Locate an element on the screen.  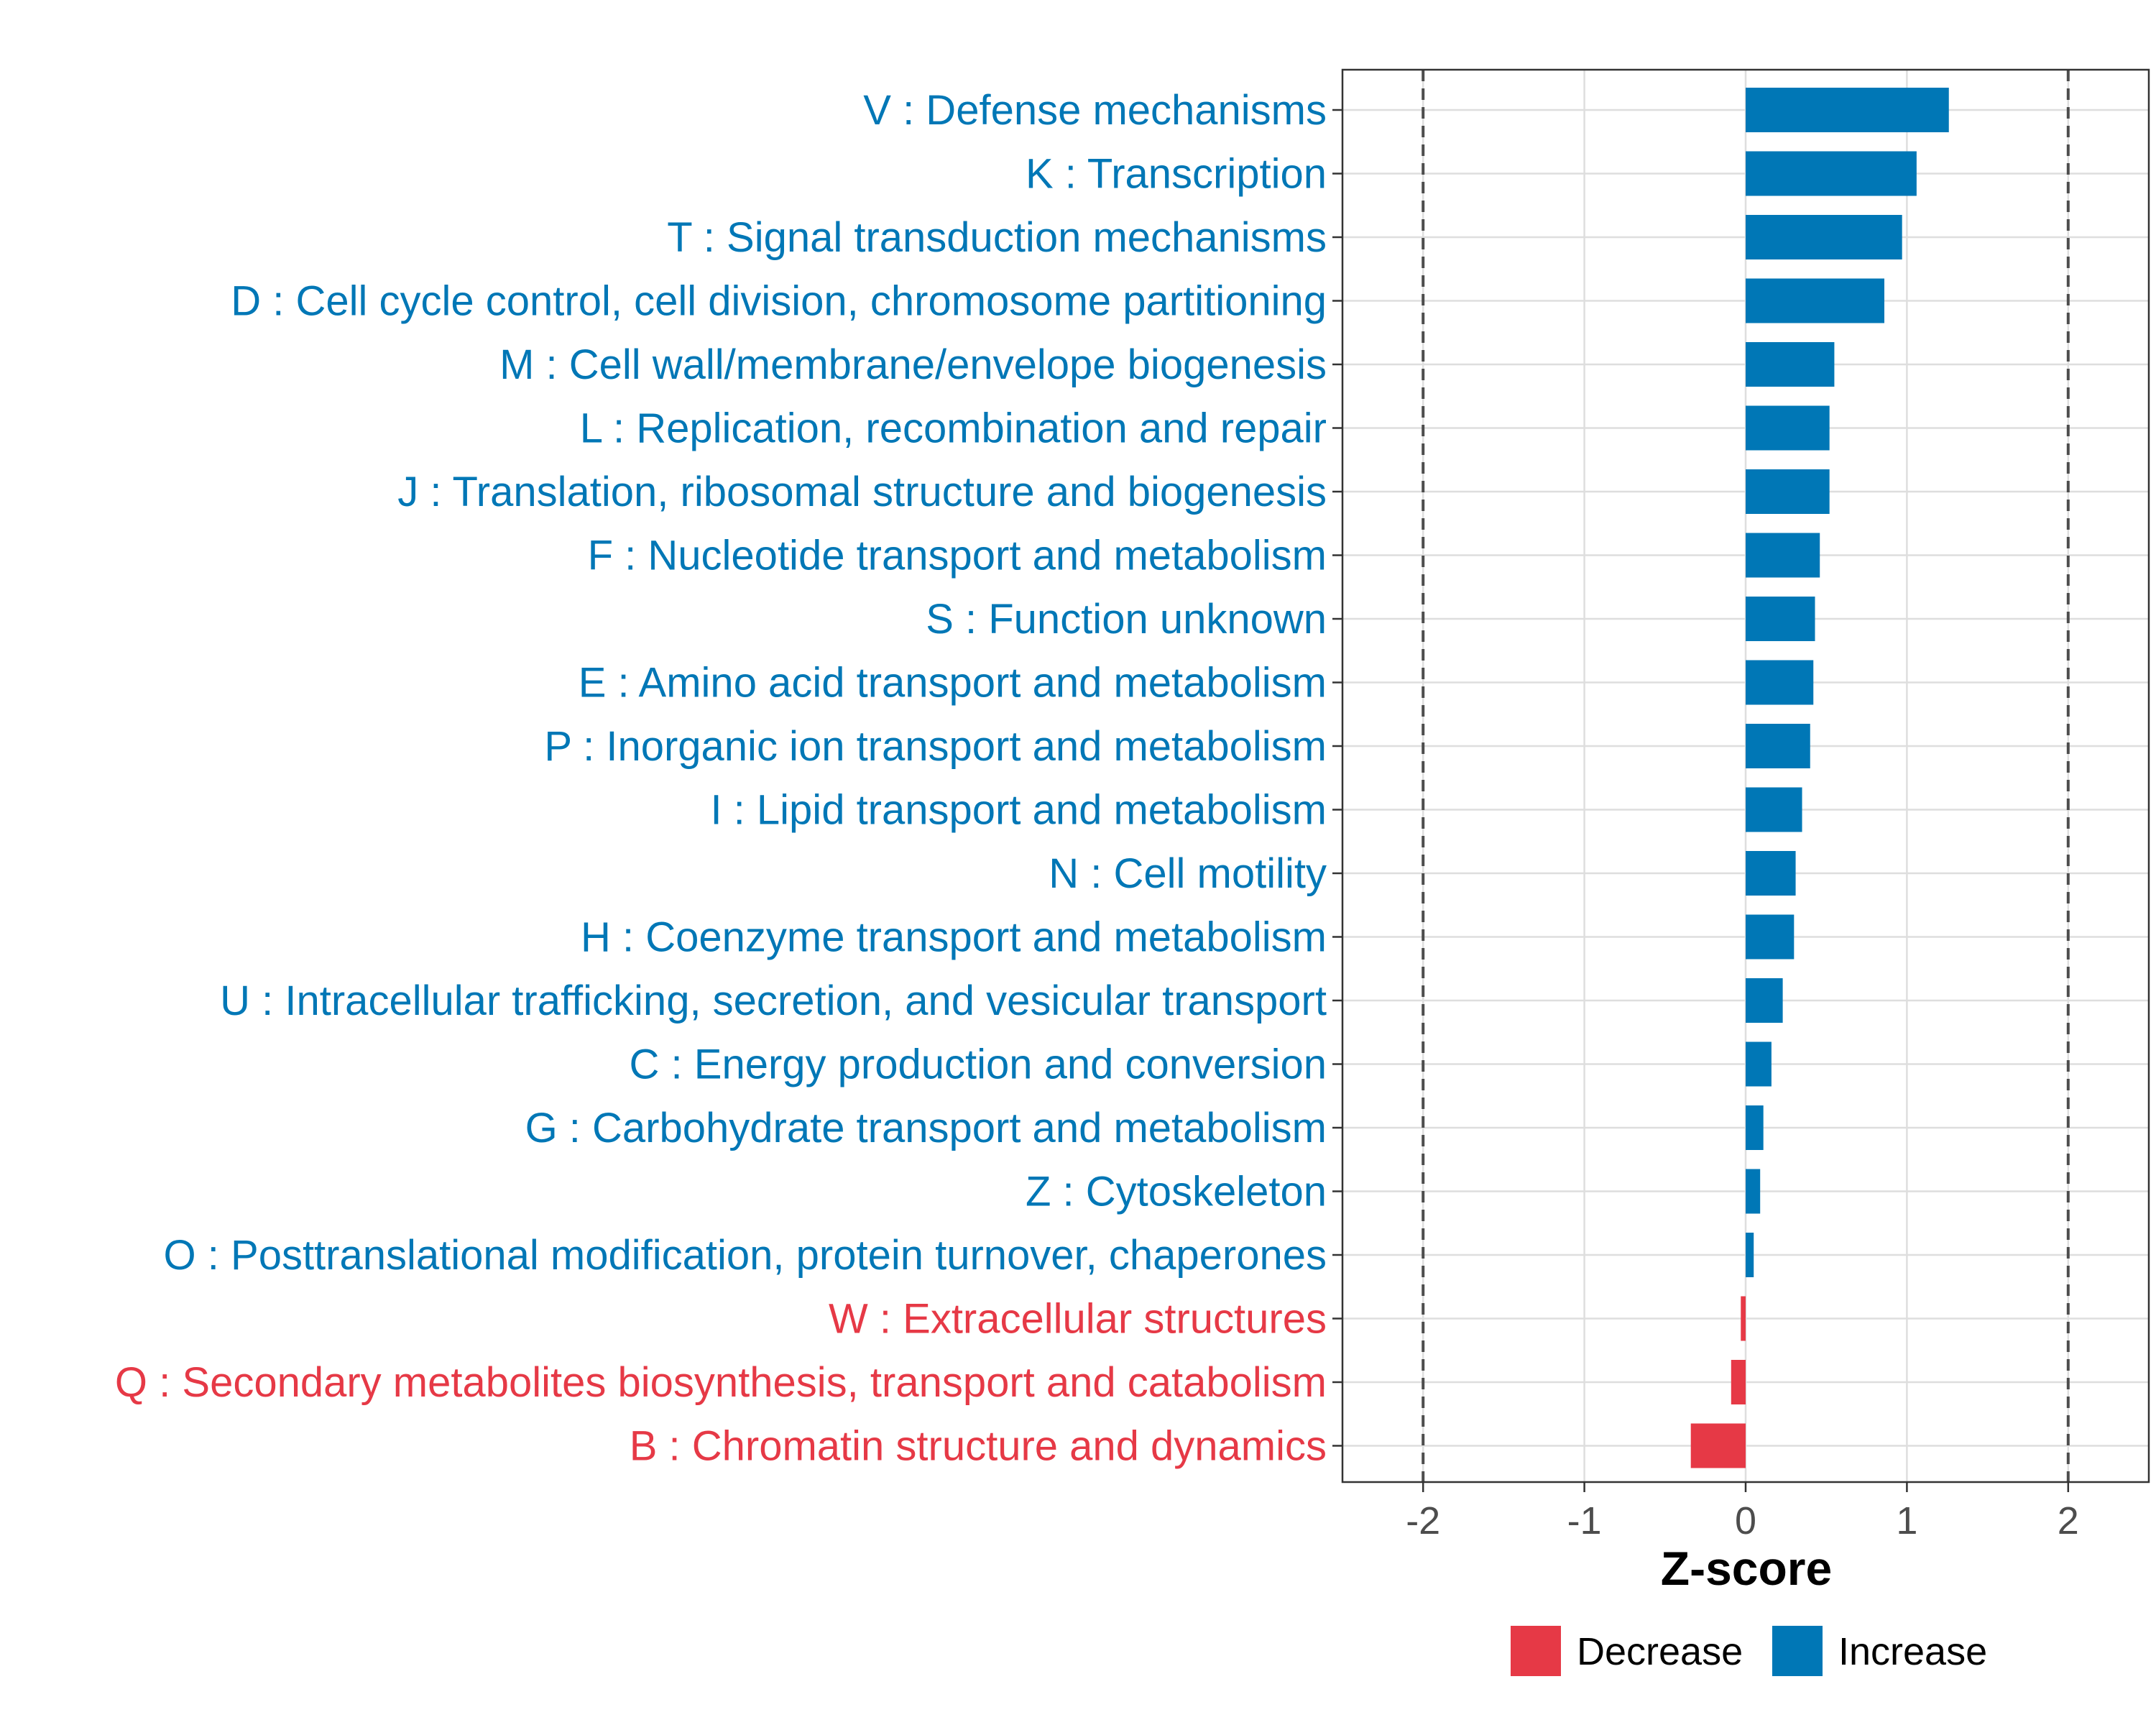
x-axis: -2 -1 0 1 2 is located at coordinates (1743, 1512).